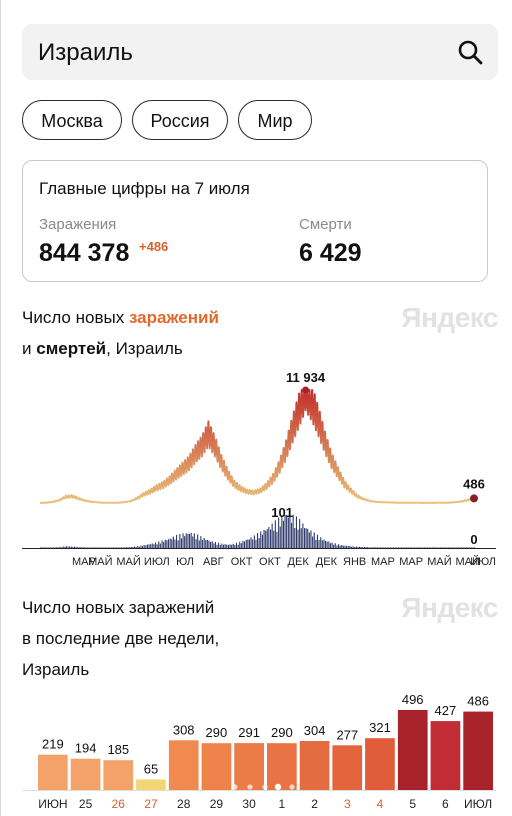 The width and height of the screenshot is (512, 816). What do you see at coordinates (412, 804) in the screenshot?
I see `bar-category-label: 5` at bounding box center [412, 804].